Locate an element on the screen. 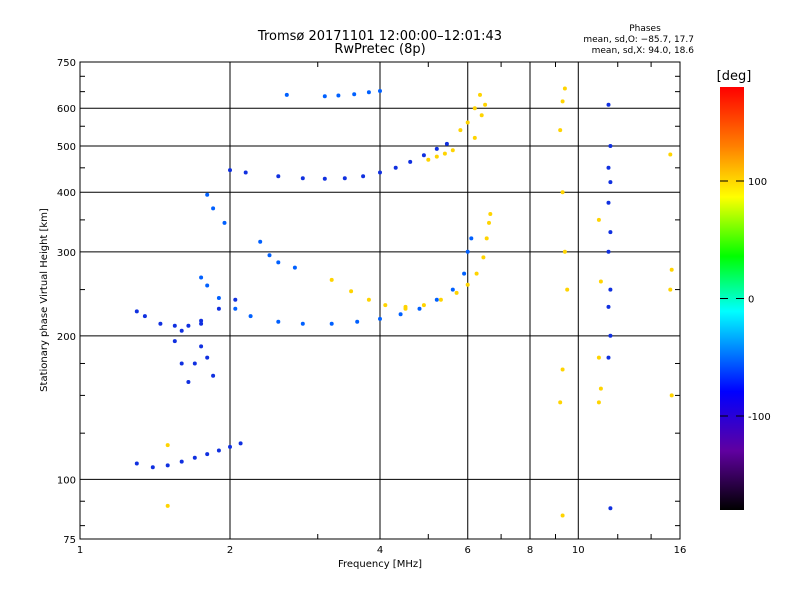 The height and width of the screenshot is (604, 800). x-tick-label: 10 is located at coordinates (578, 550).